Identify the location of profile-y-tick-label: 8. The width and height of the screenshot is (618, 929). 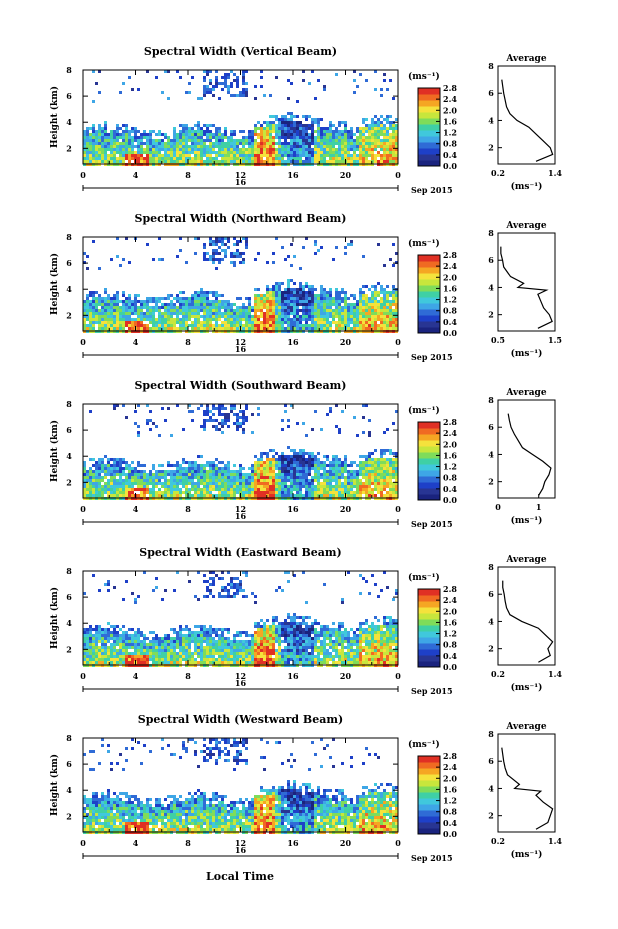
(491, 233).